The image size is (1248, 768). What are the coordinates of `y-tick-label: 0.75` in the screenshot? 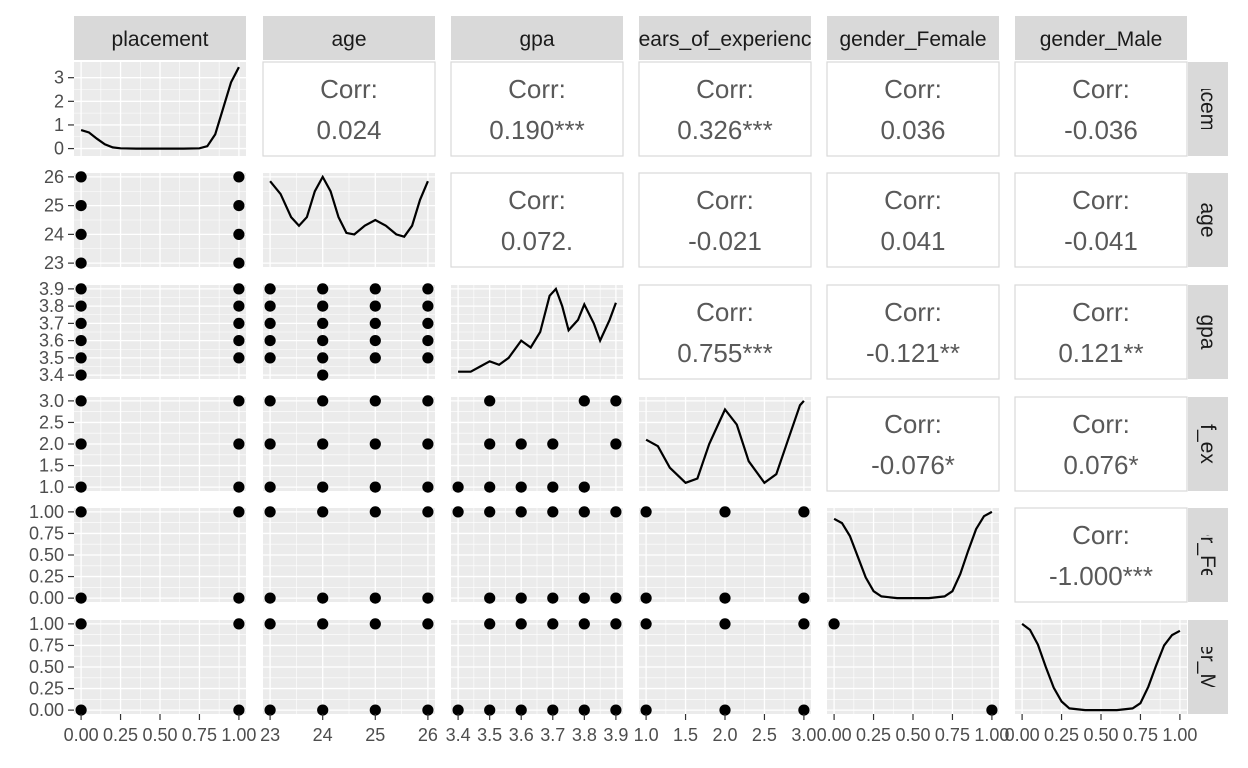 It's located at (46, 645).